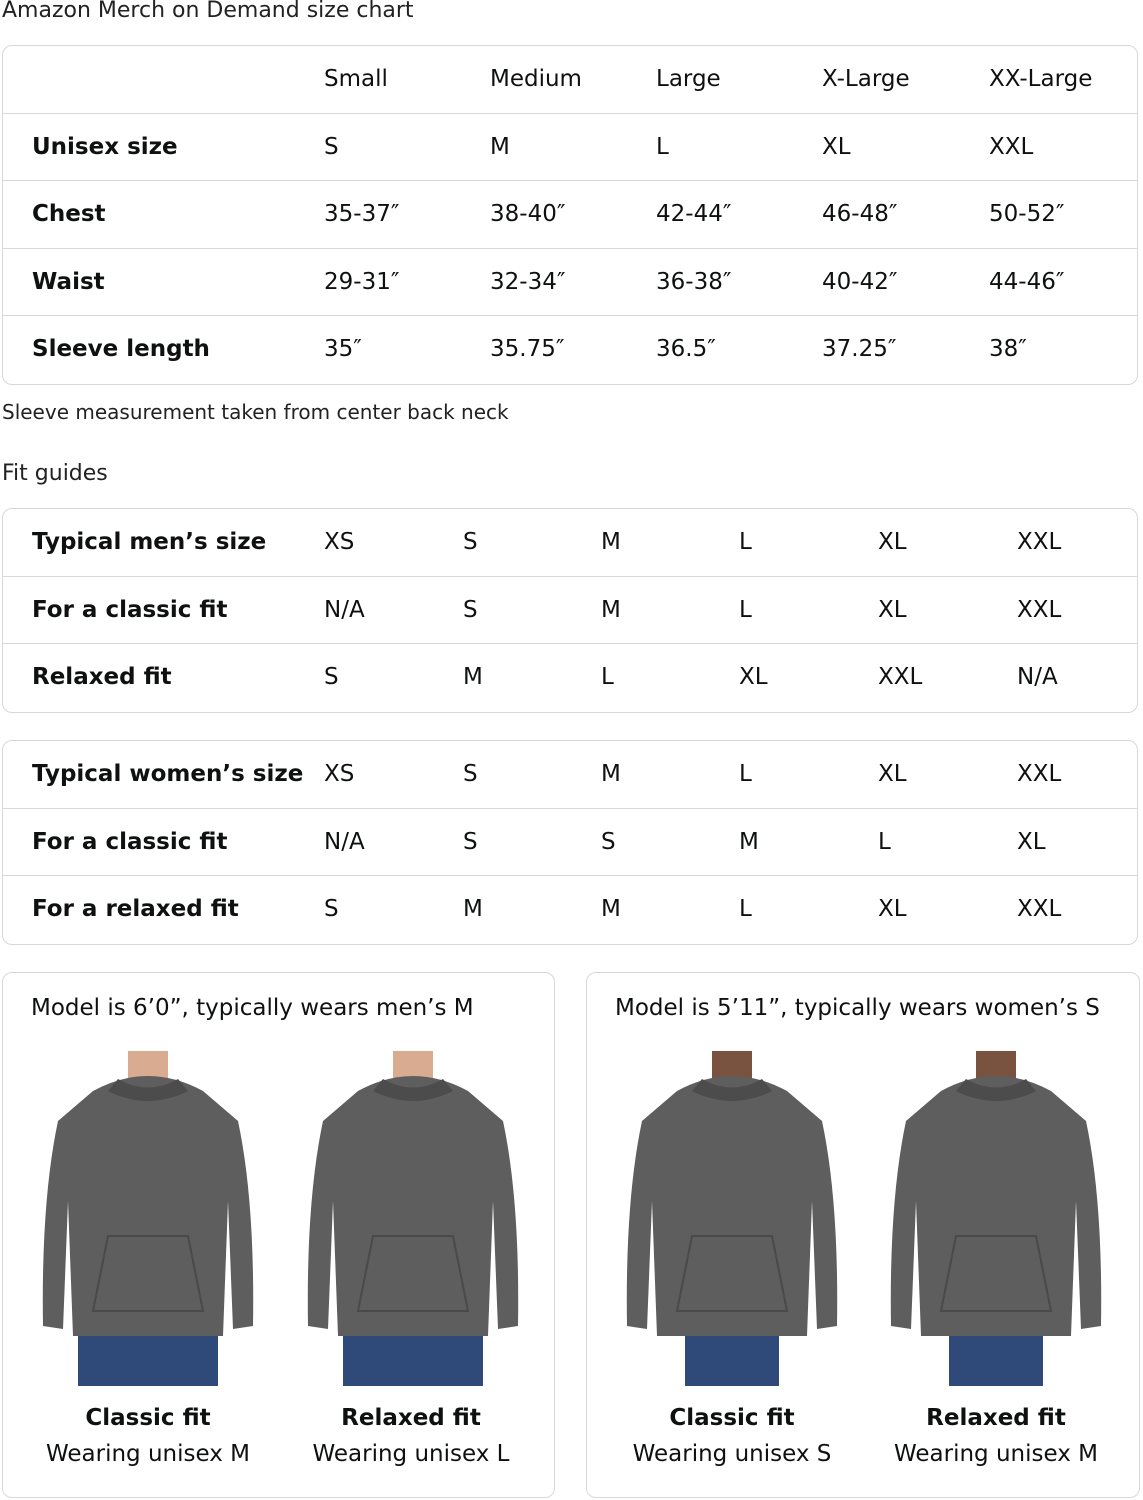 Image resolution: width=1143 pixels, height=1500 pixels. I want to click on table-row: Relaxed fit S M L XL XXL N/A, so click(570, 678).